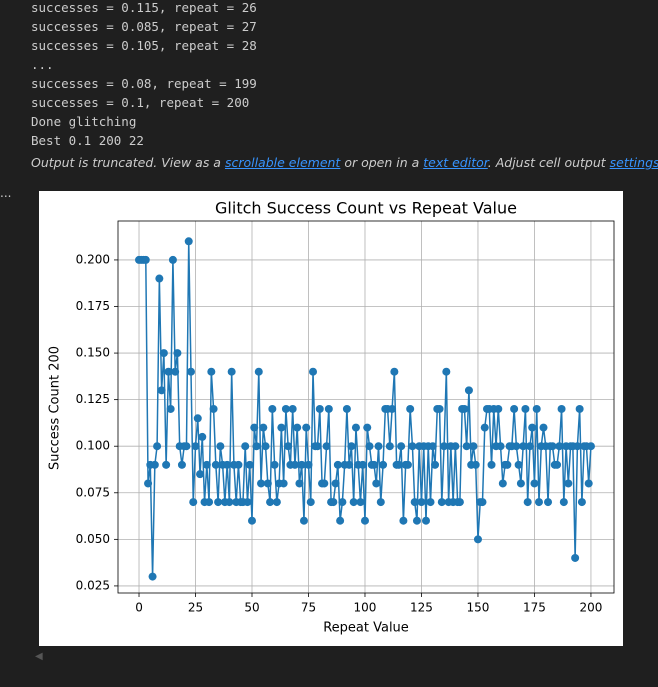  I want to click on y-tick-label: 0.125, so click(93, 399).